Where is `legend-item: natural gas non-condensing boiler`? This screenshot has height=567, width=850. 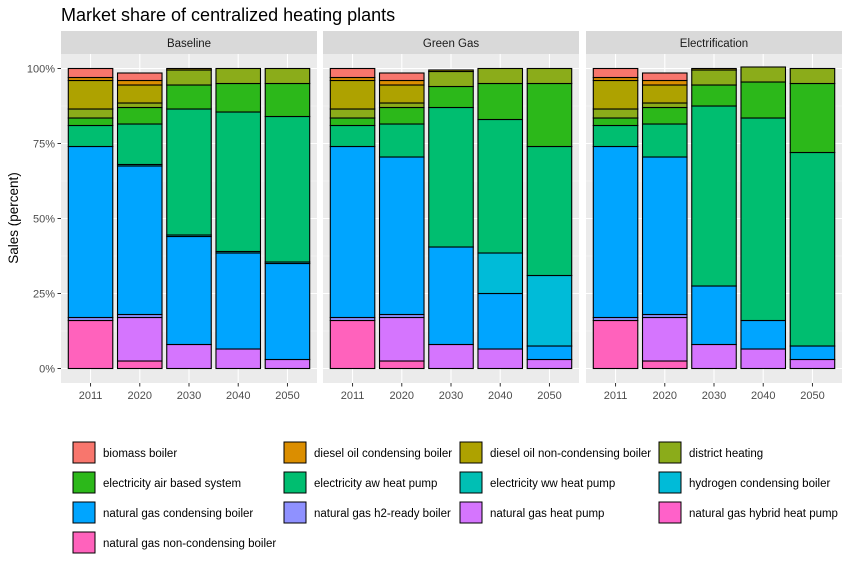 legend-item: natural gas non-condensing boiler is located at coordinates (174, 542).